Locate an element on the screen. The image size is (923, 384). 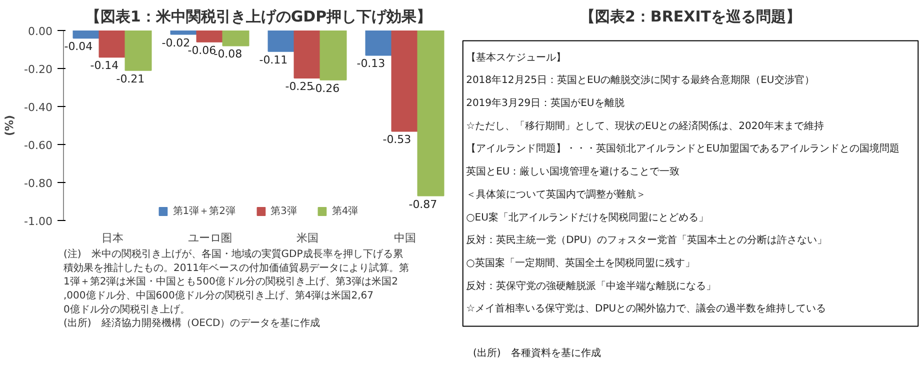
data-label: -0.25 is located at coordinates (299, 86).